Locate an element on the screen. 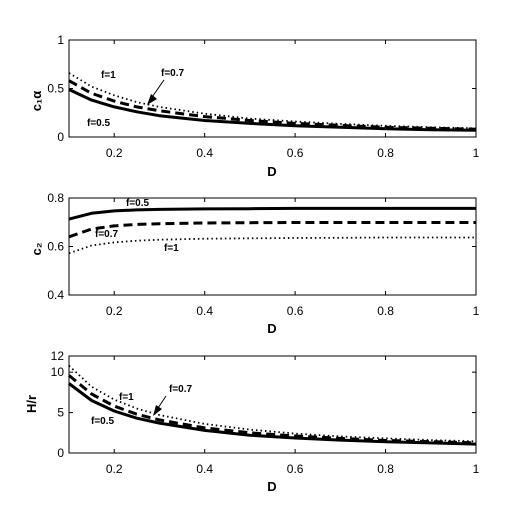  panel1-frame is located at coordinates (272, 88).